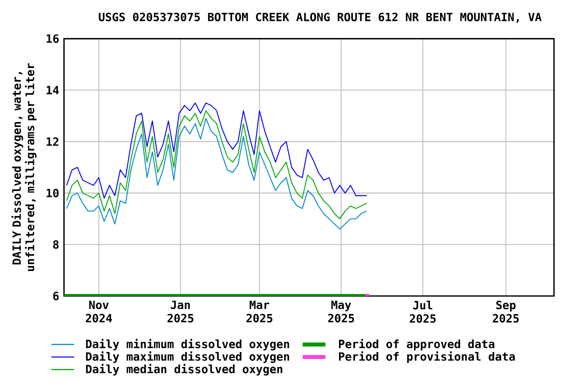 The width and height of the screenshot is (576, 384). Describe the element at coordinates (505, 311) in the screenshot. I see `x-tick-label: Sep 2025` at that location.